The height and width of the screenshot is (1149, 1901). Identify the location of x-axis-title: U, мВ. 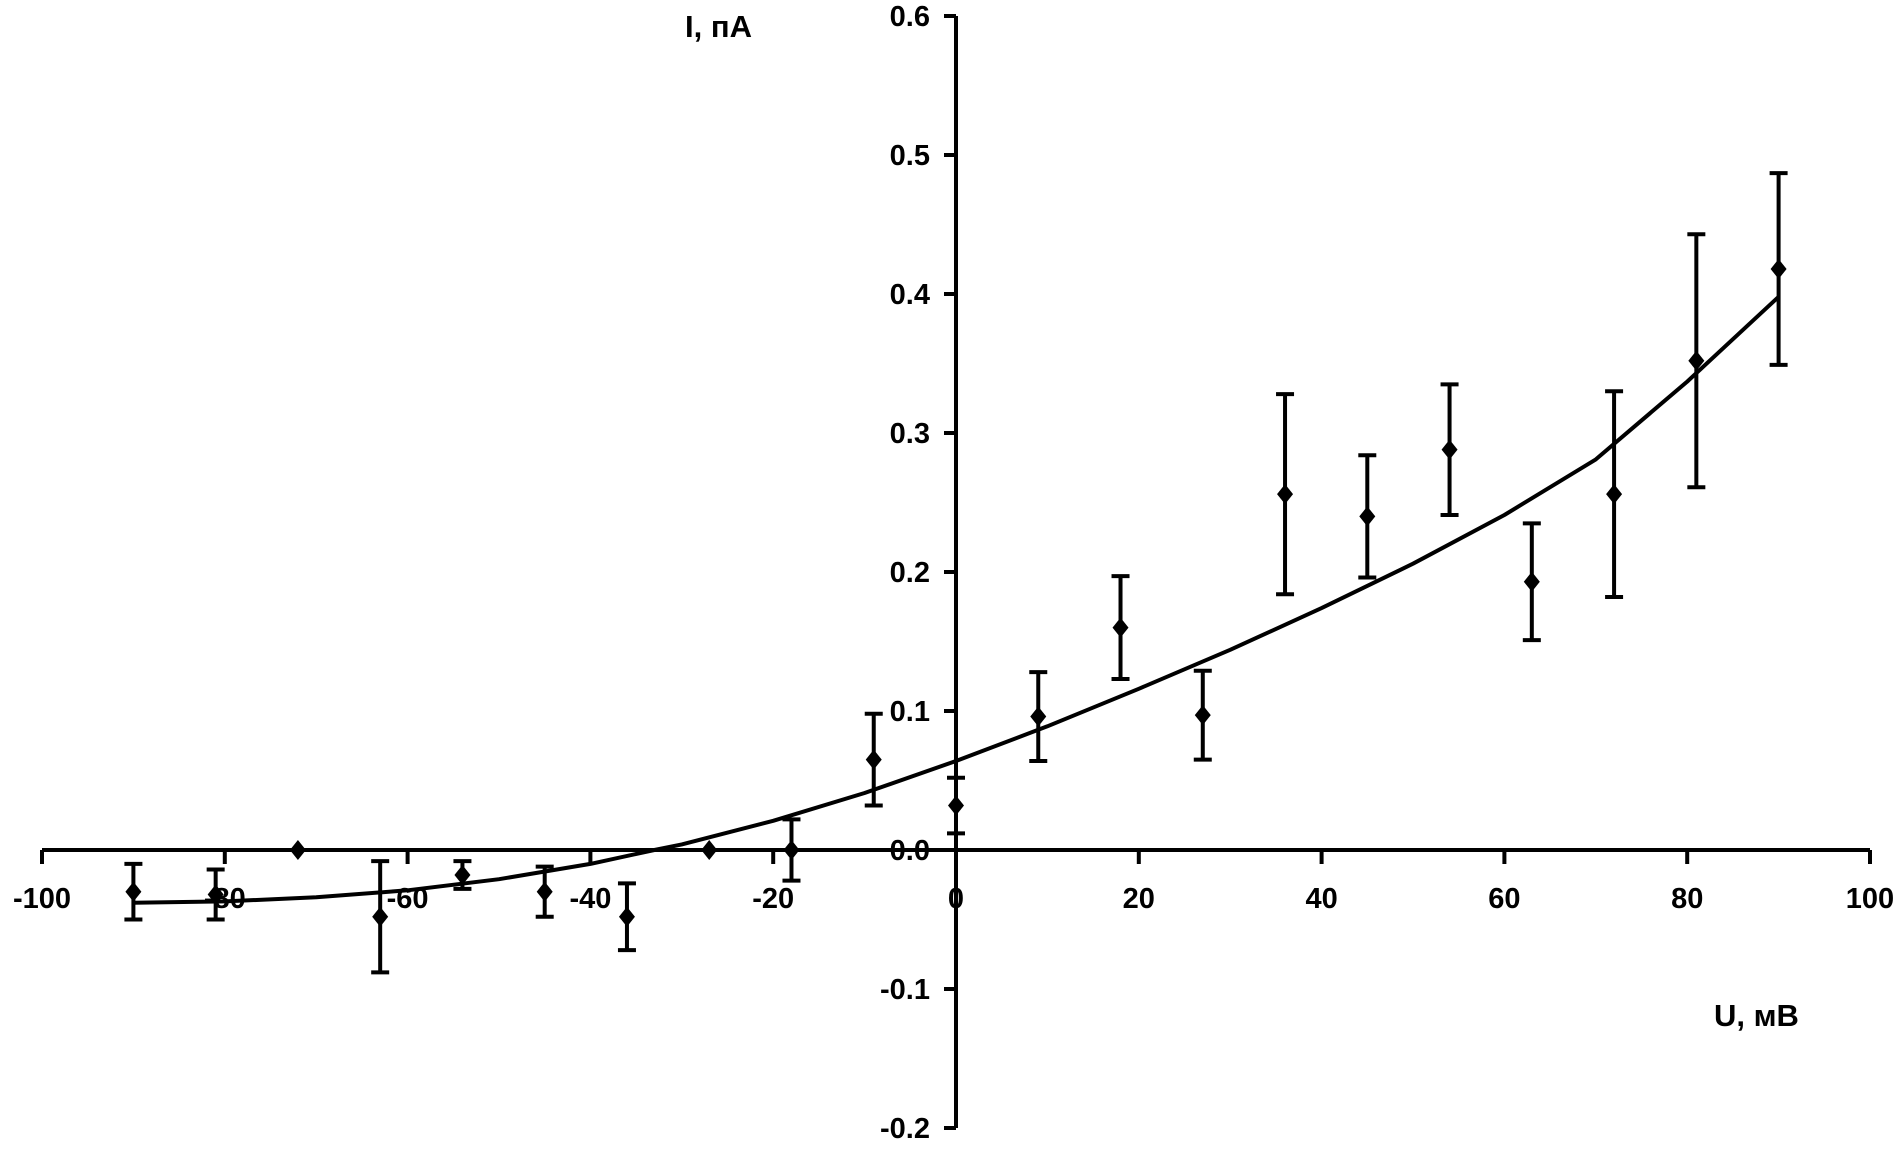
(1756, 1015).